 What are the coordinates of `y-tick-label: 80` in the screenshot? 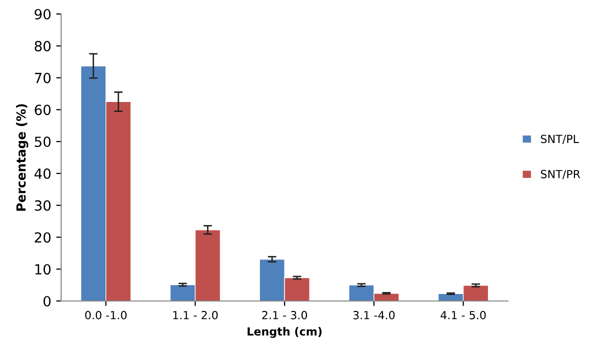 It's located at (42, 46).